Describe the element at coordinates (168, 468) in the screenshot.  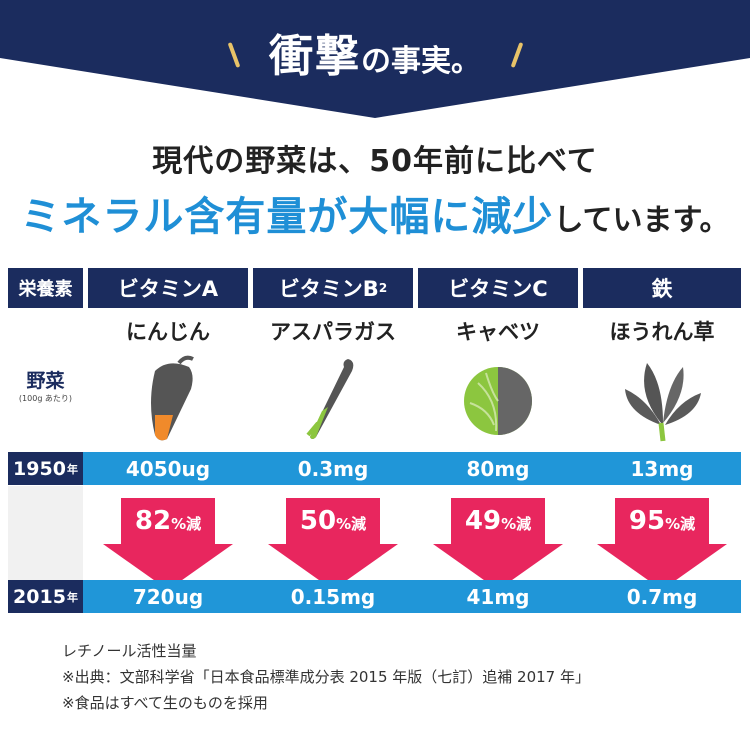
I see `value-1950-vitamin-a: 4050ug` at that location.